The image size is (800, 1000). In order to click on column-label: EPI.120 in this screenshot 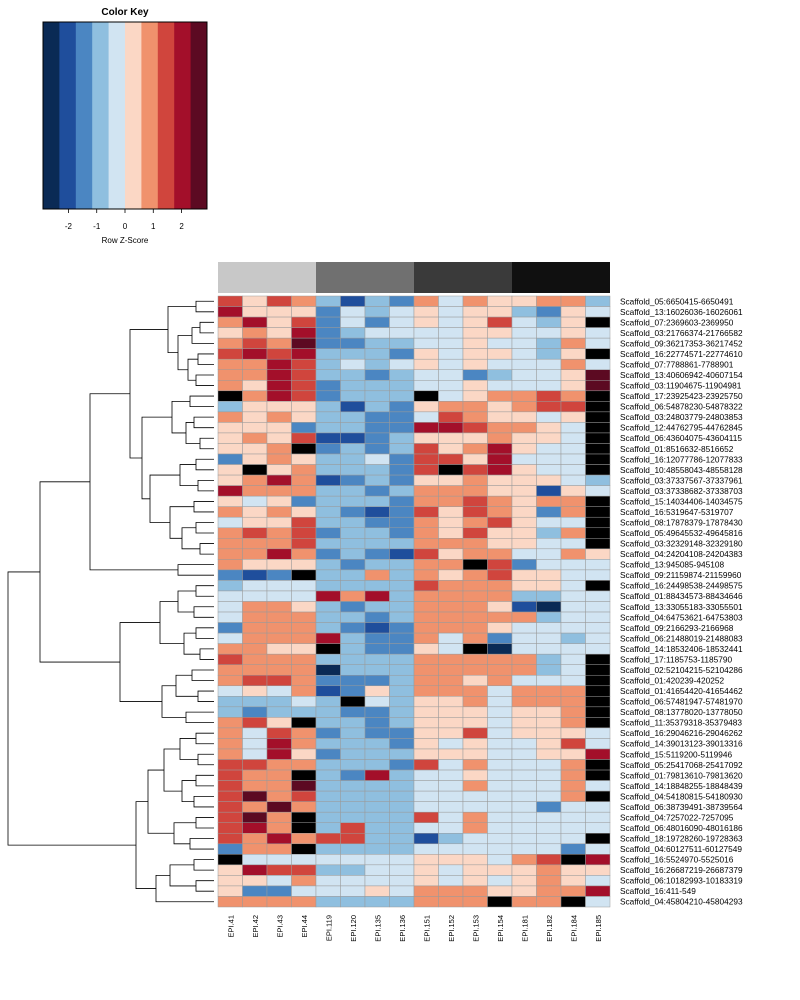, I will do `click(353, 928)`.